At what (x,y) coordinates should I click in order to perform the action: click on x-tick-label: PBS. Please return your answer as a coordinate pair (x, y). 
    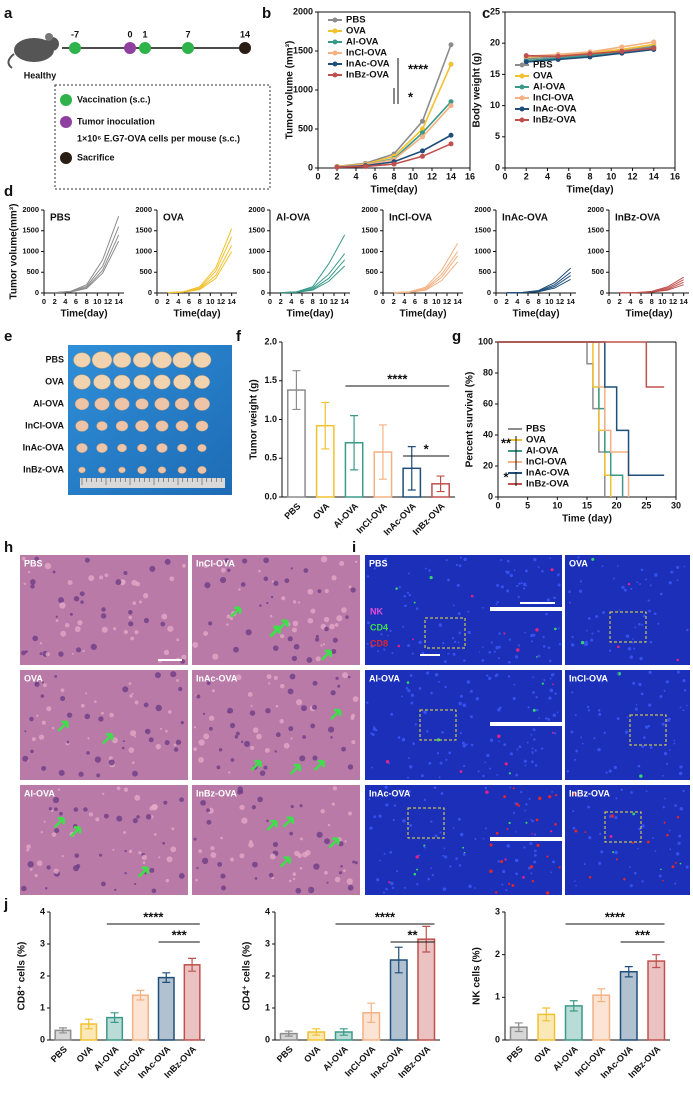
    Looking at the image, I should click on (292, 511).